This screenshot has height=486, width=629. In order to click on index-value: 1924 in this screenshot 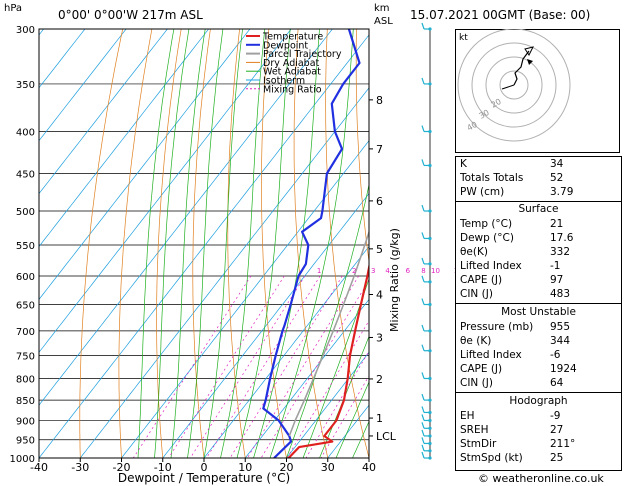, I will do `click(563, 369)`.